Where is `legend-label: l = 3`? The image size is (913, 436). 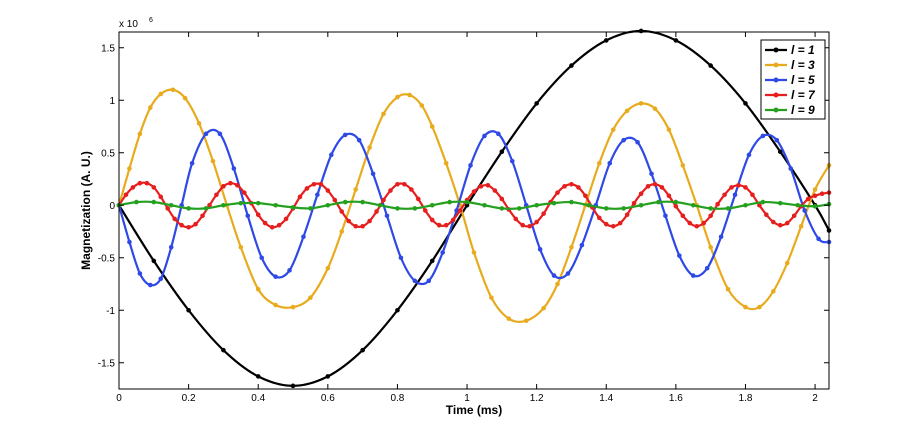
legend-label: l = 3 is located at coordinates (803, 65).